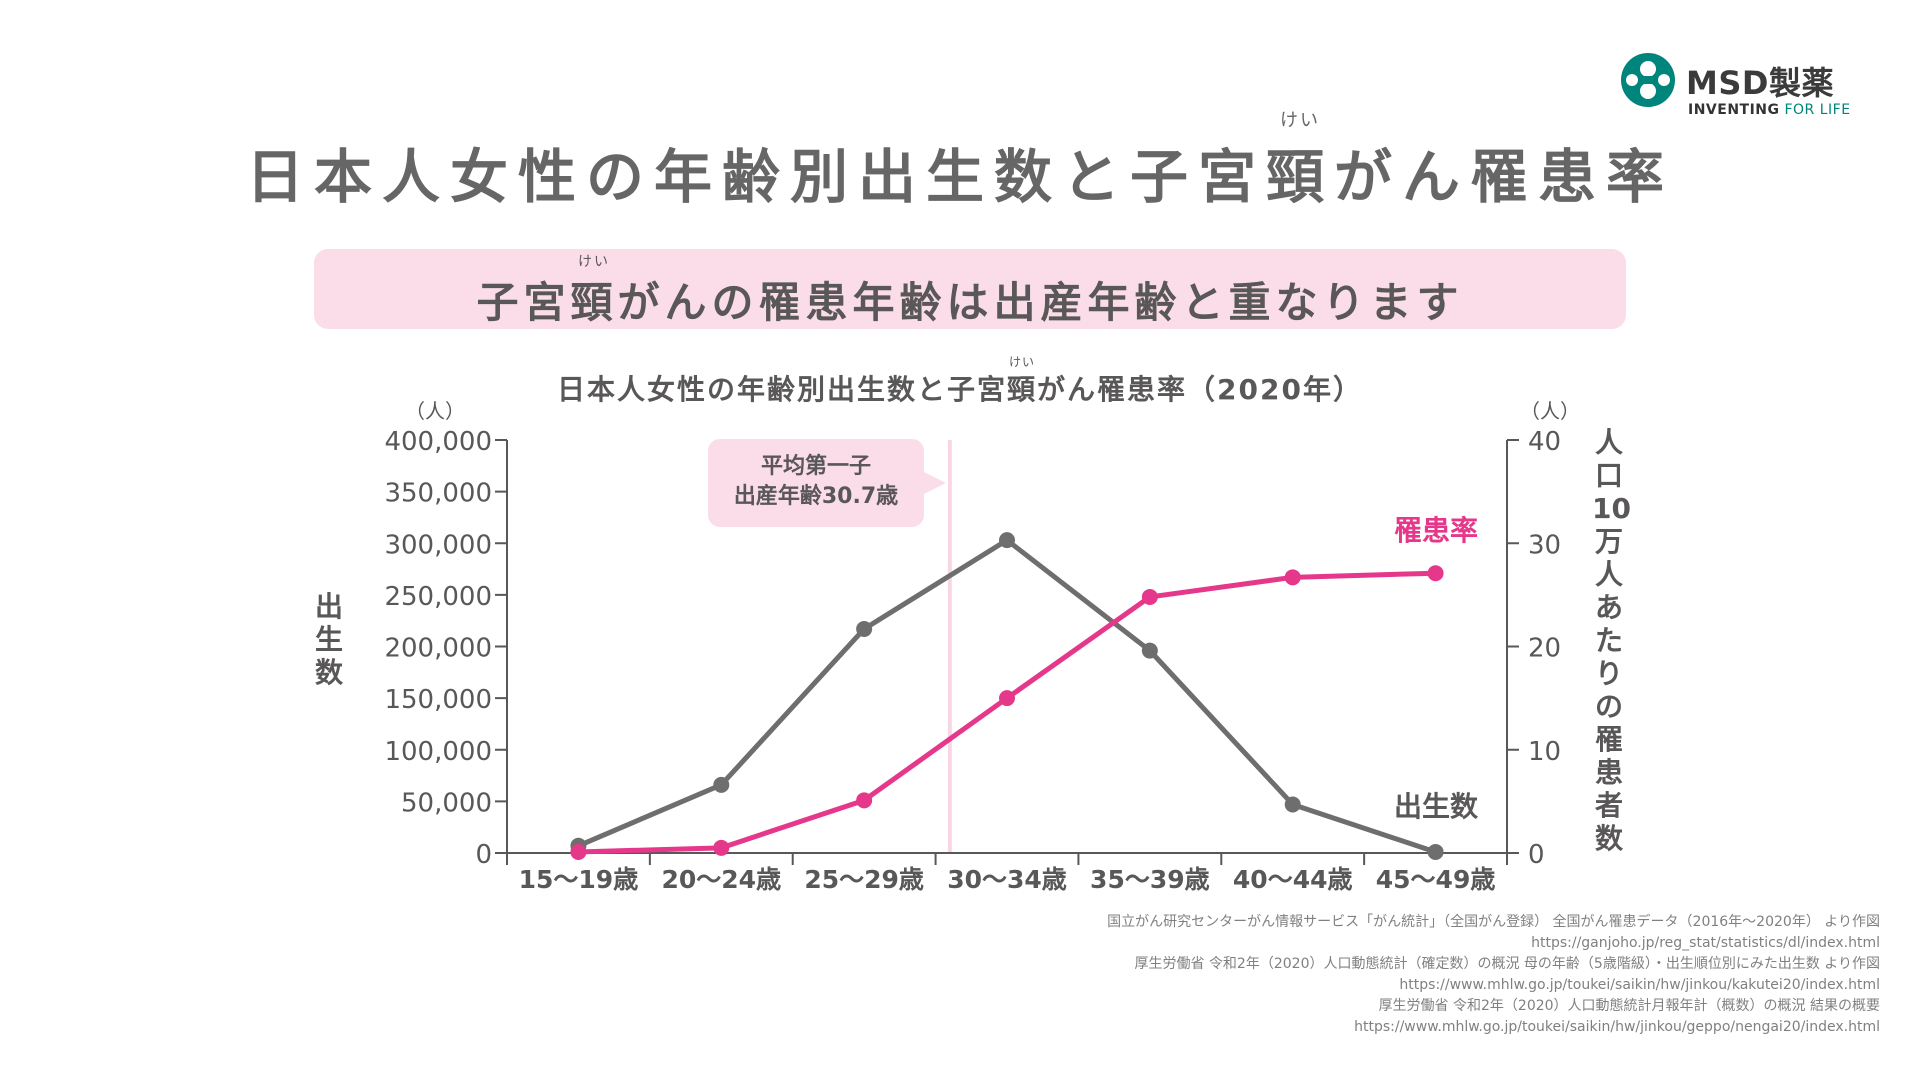 The width and height of the screenshot is (1920, 1080). What do you see at coordinates (1611, 508) in the screenshot?
I see `axis-title-char: 10` at bounding box center [1611, 508].